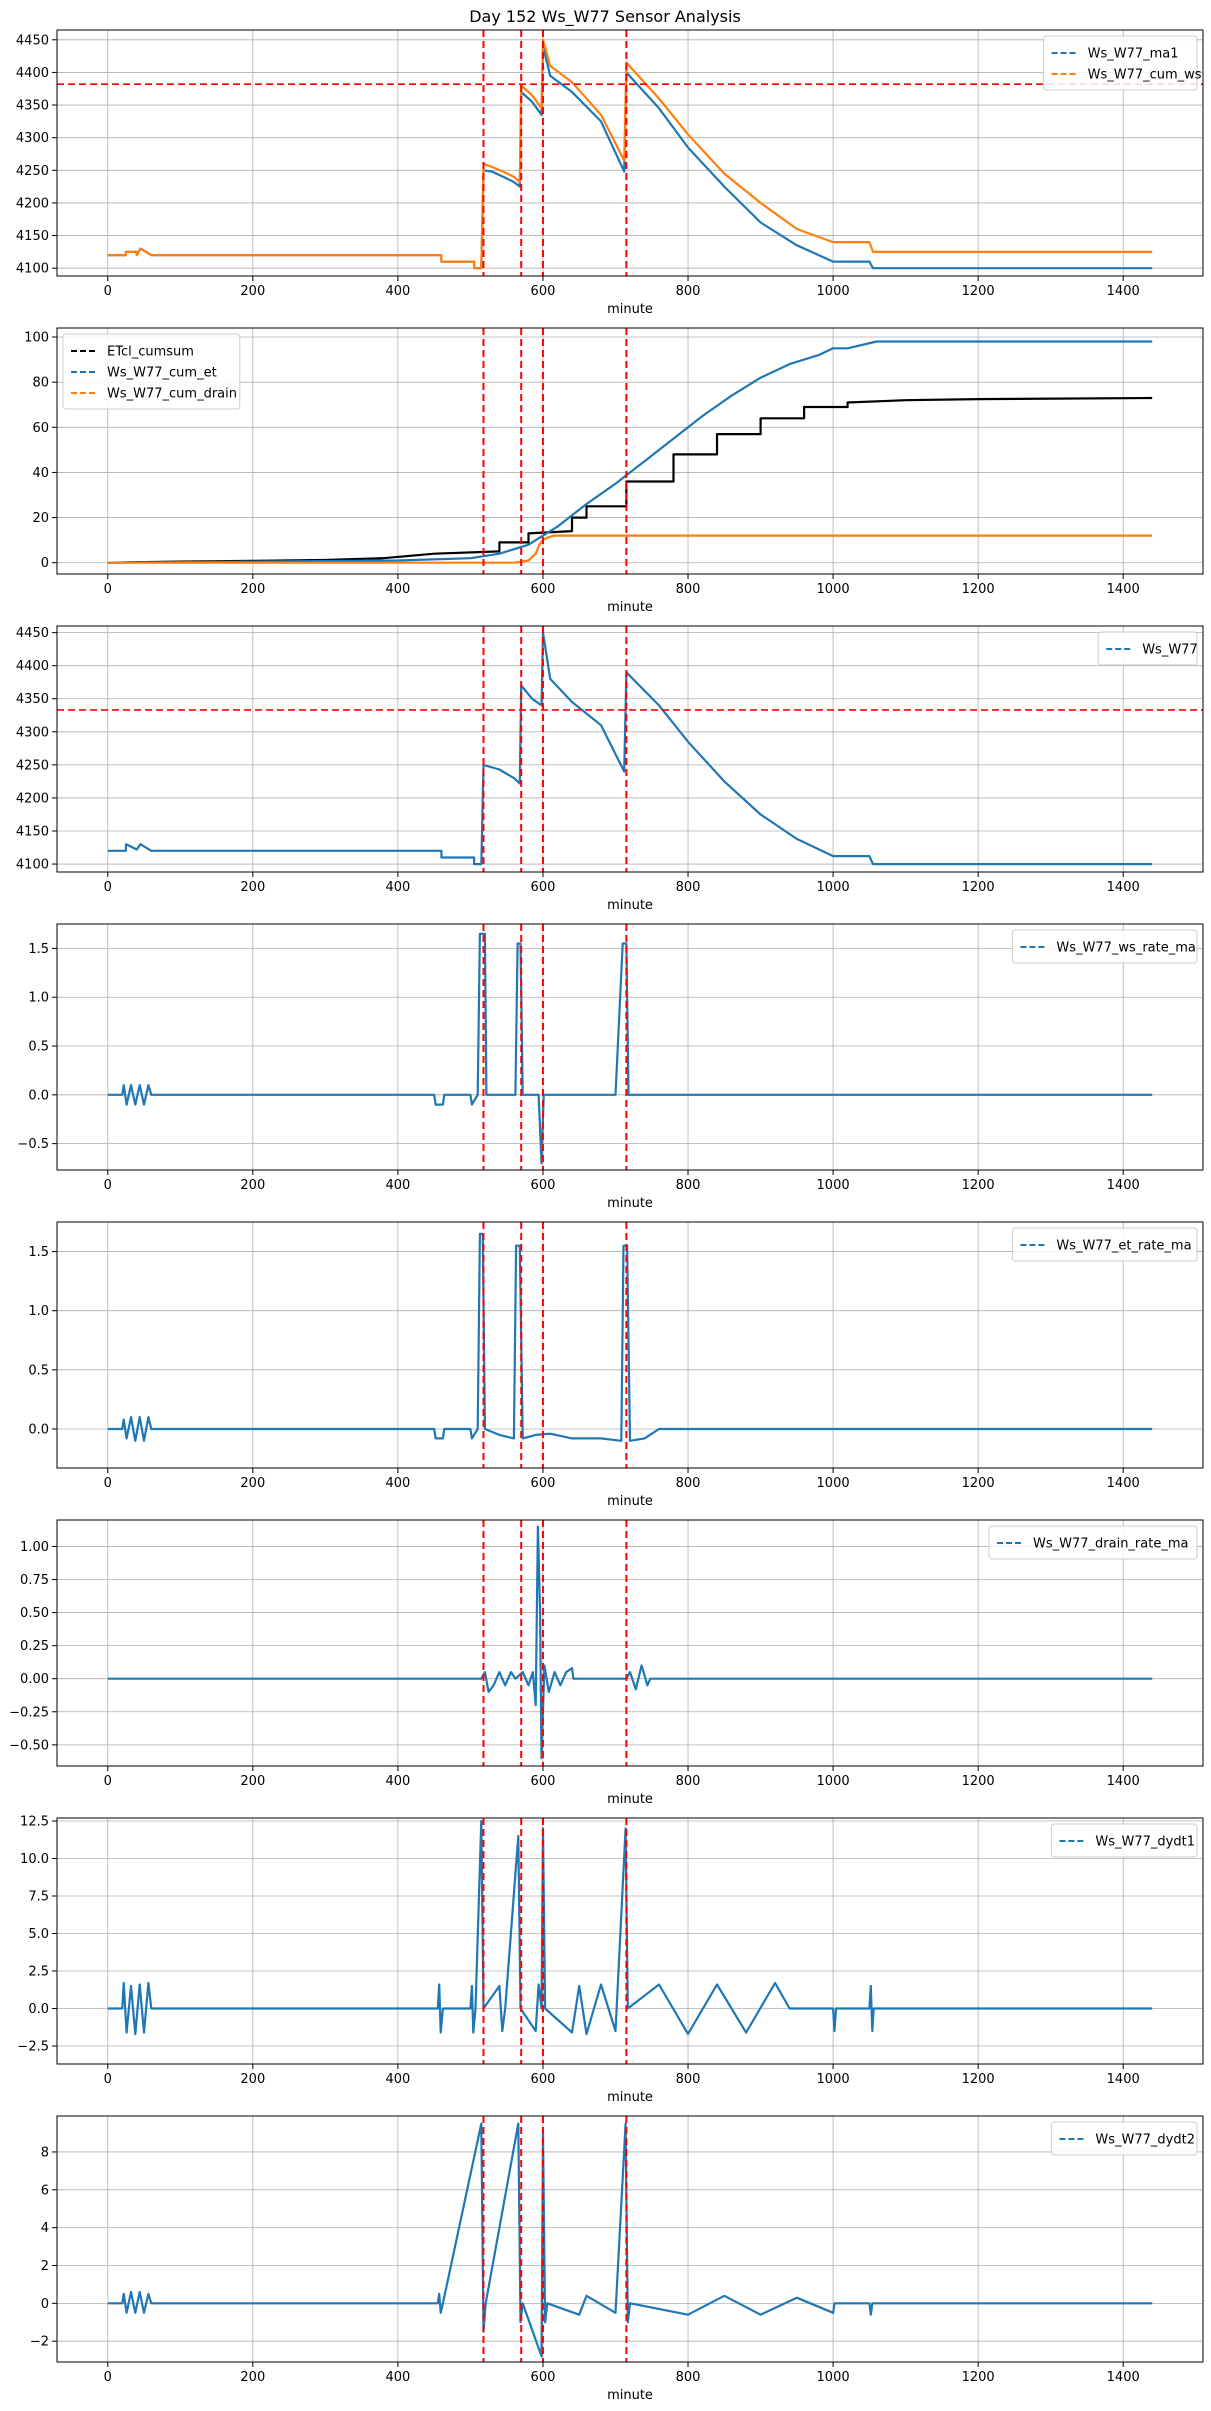  Describe the element at coordinates (33, 1144) in the screenshot. I see `y-tick-label: −0.5` at that location.